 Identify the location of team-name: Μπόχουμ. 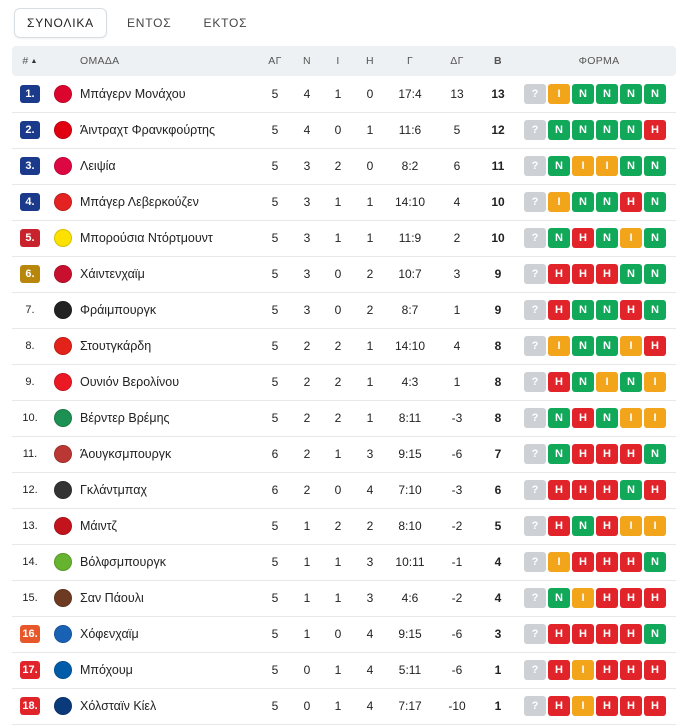
(106, 670).